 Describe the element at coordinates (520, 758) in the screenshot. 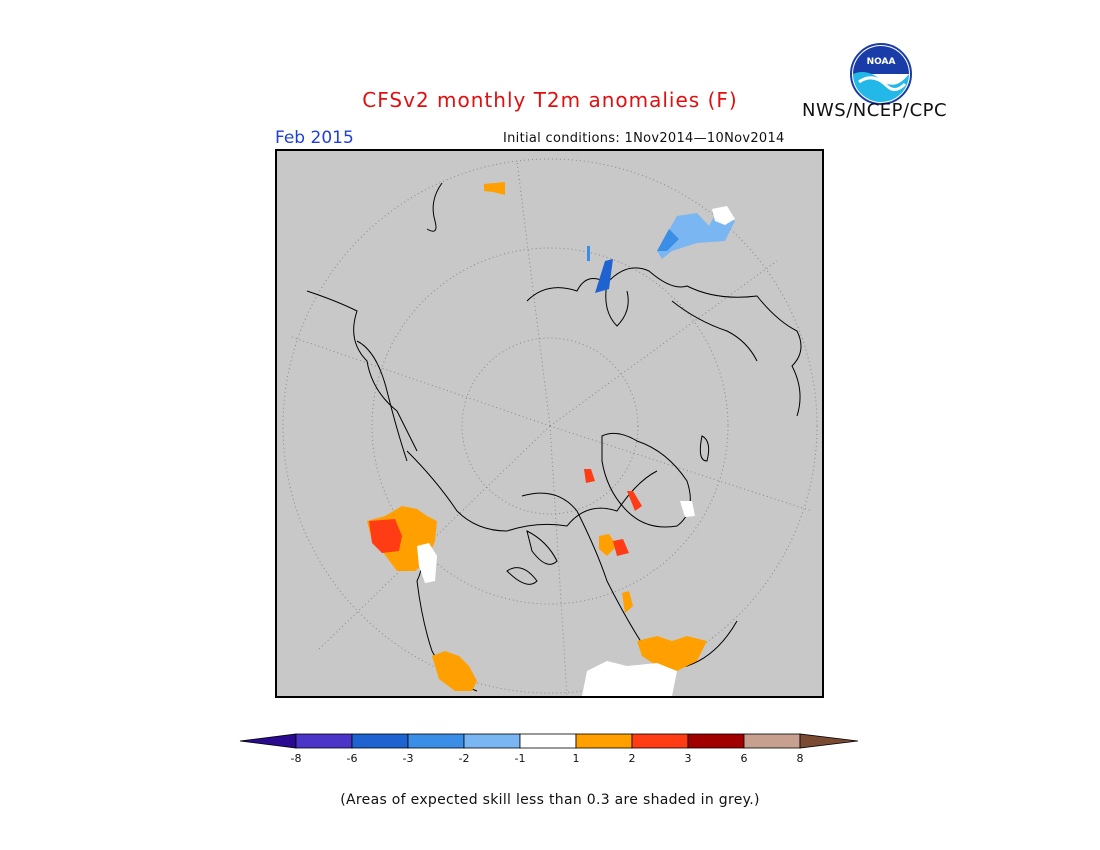

I see `legend-tick-label: -1` at that location.